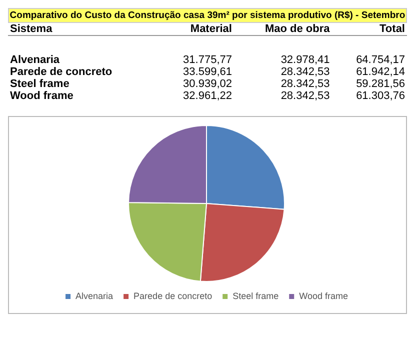 The width and height of the screenshot is (415, 346). What do you see at coordinates (207, 60) in the screenshot?
I see `text: 31.775,77` at bounding box center [207, 60].